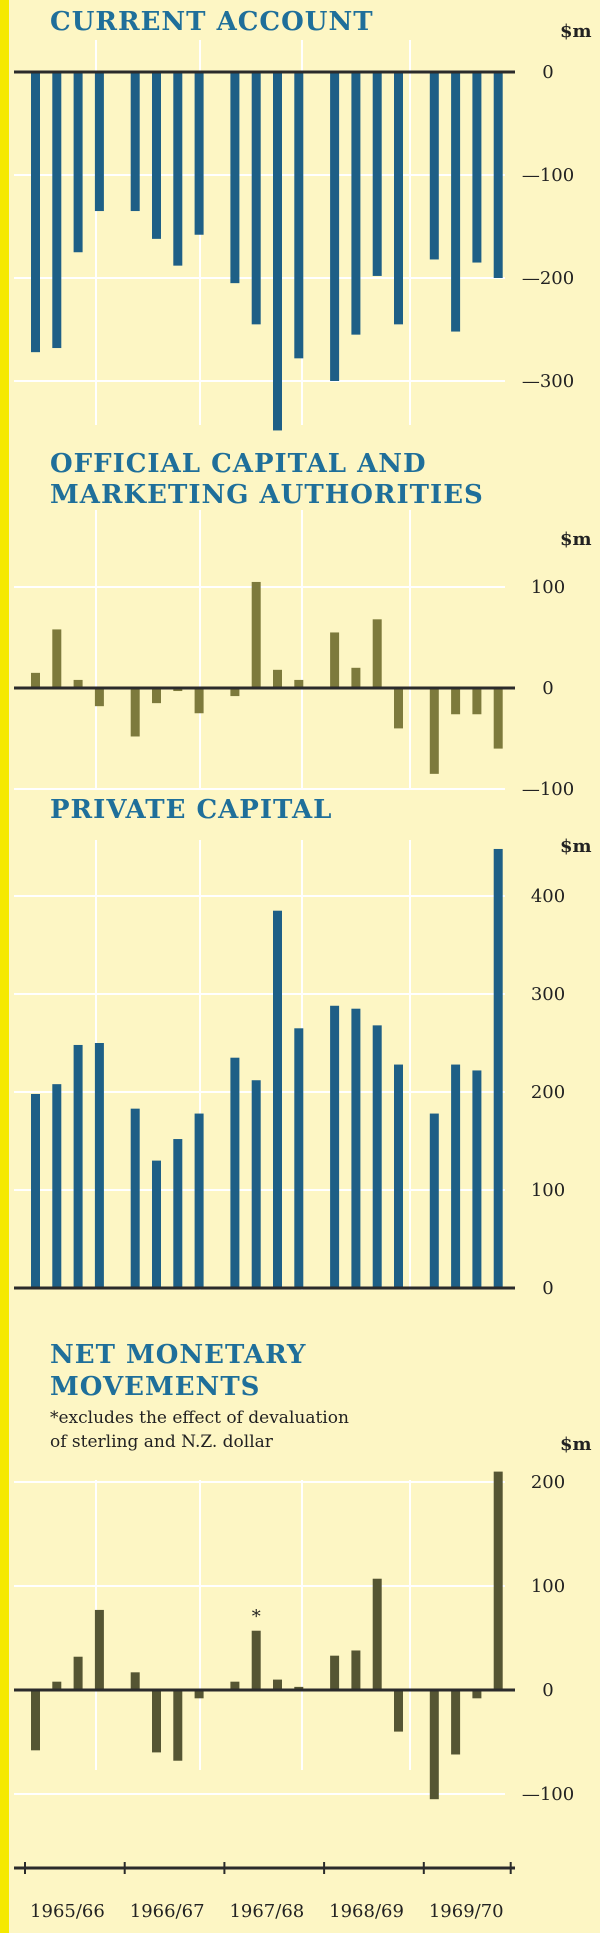 The width and height of the screenshot is (600, 1933). What do you see at coordinates (162, 1442) in the screenshot?
I see `chart-note: of sterling and N.Z. dollar` at bounding box center [162, 1442].